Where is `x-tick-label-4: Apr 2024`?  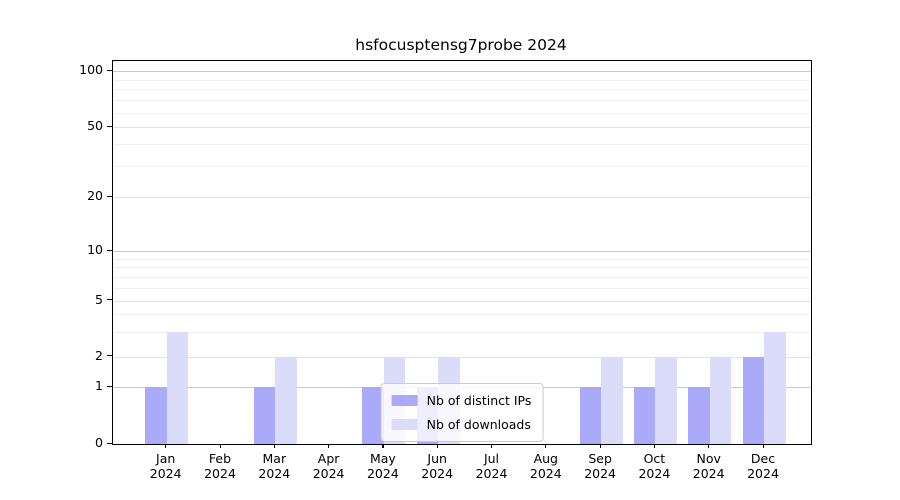
x-tick-label-4: Apr 2024 is located at coordinates (328, 466).